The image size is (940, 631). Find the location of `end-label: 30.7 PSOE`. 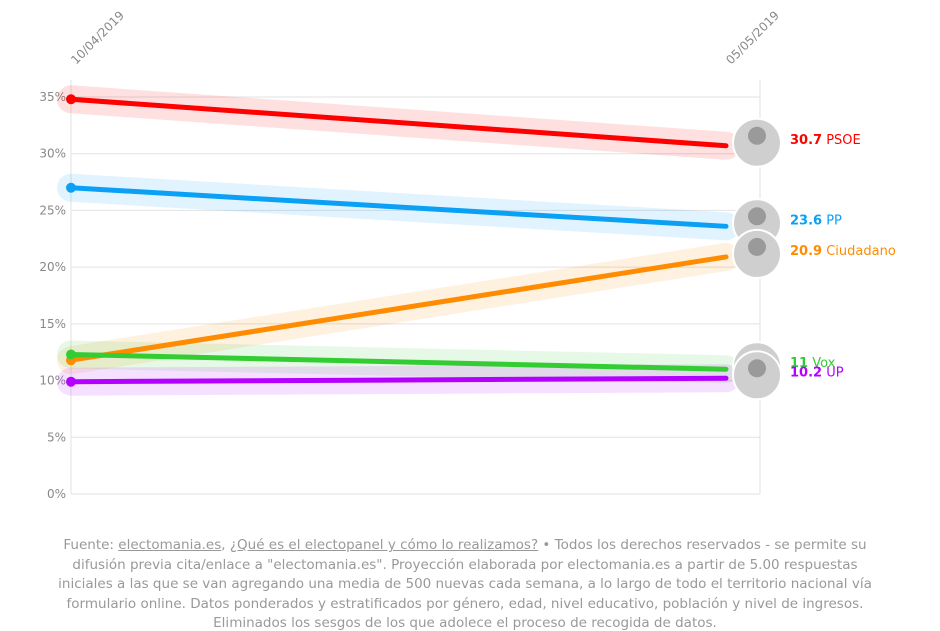

end-label: 30.7 PSOE is located at coordinates (825, 140).